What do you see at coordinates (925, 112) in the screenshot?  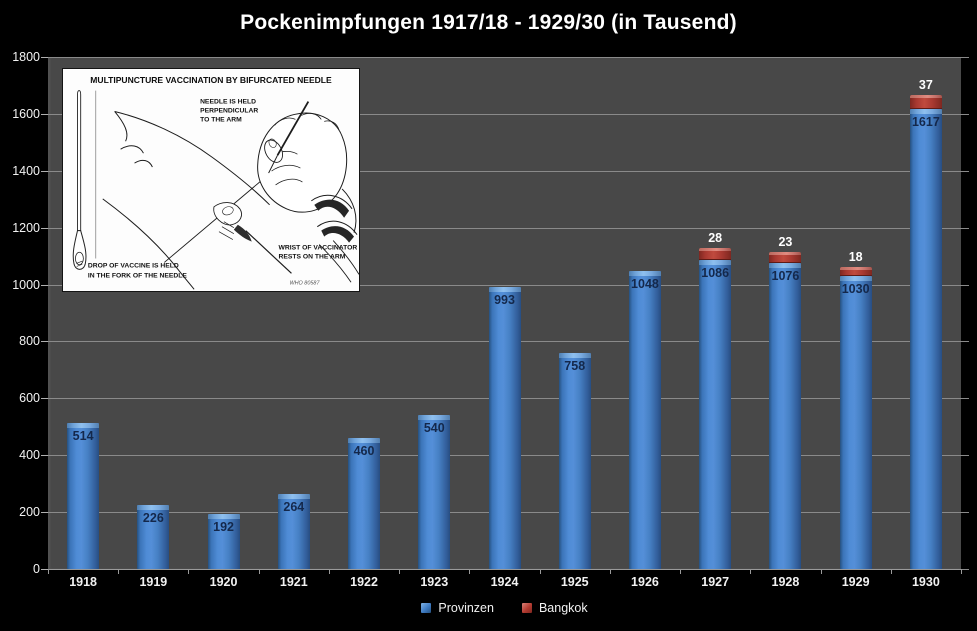 I see `bar-provinzen-bevel-1930` at bounding box center [925, 112].